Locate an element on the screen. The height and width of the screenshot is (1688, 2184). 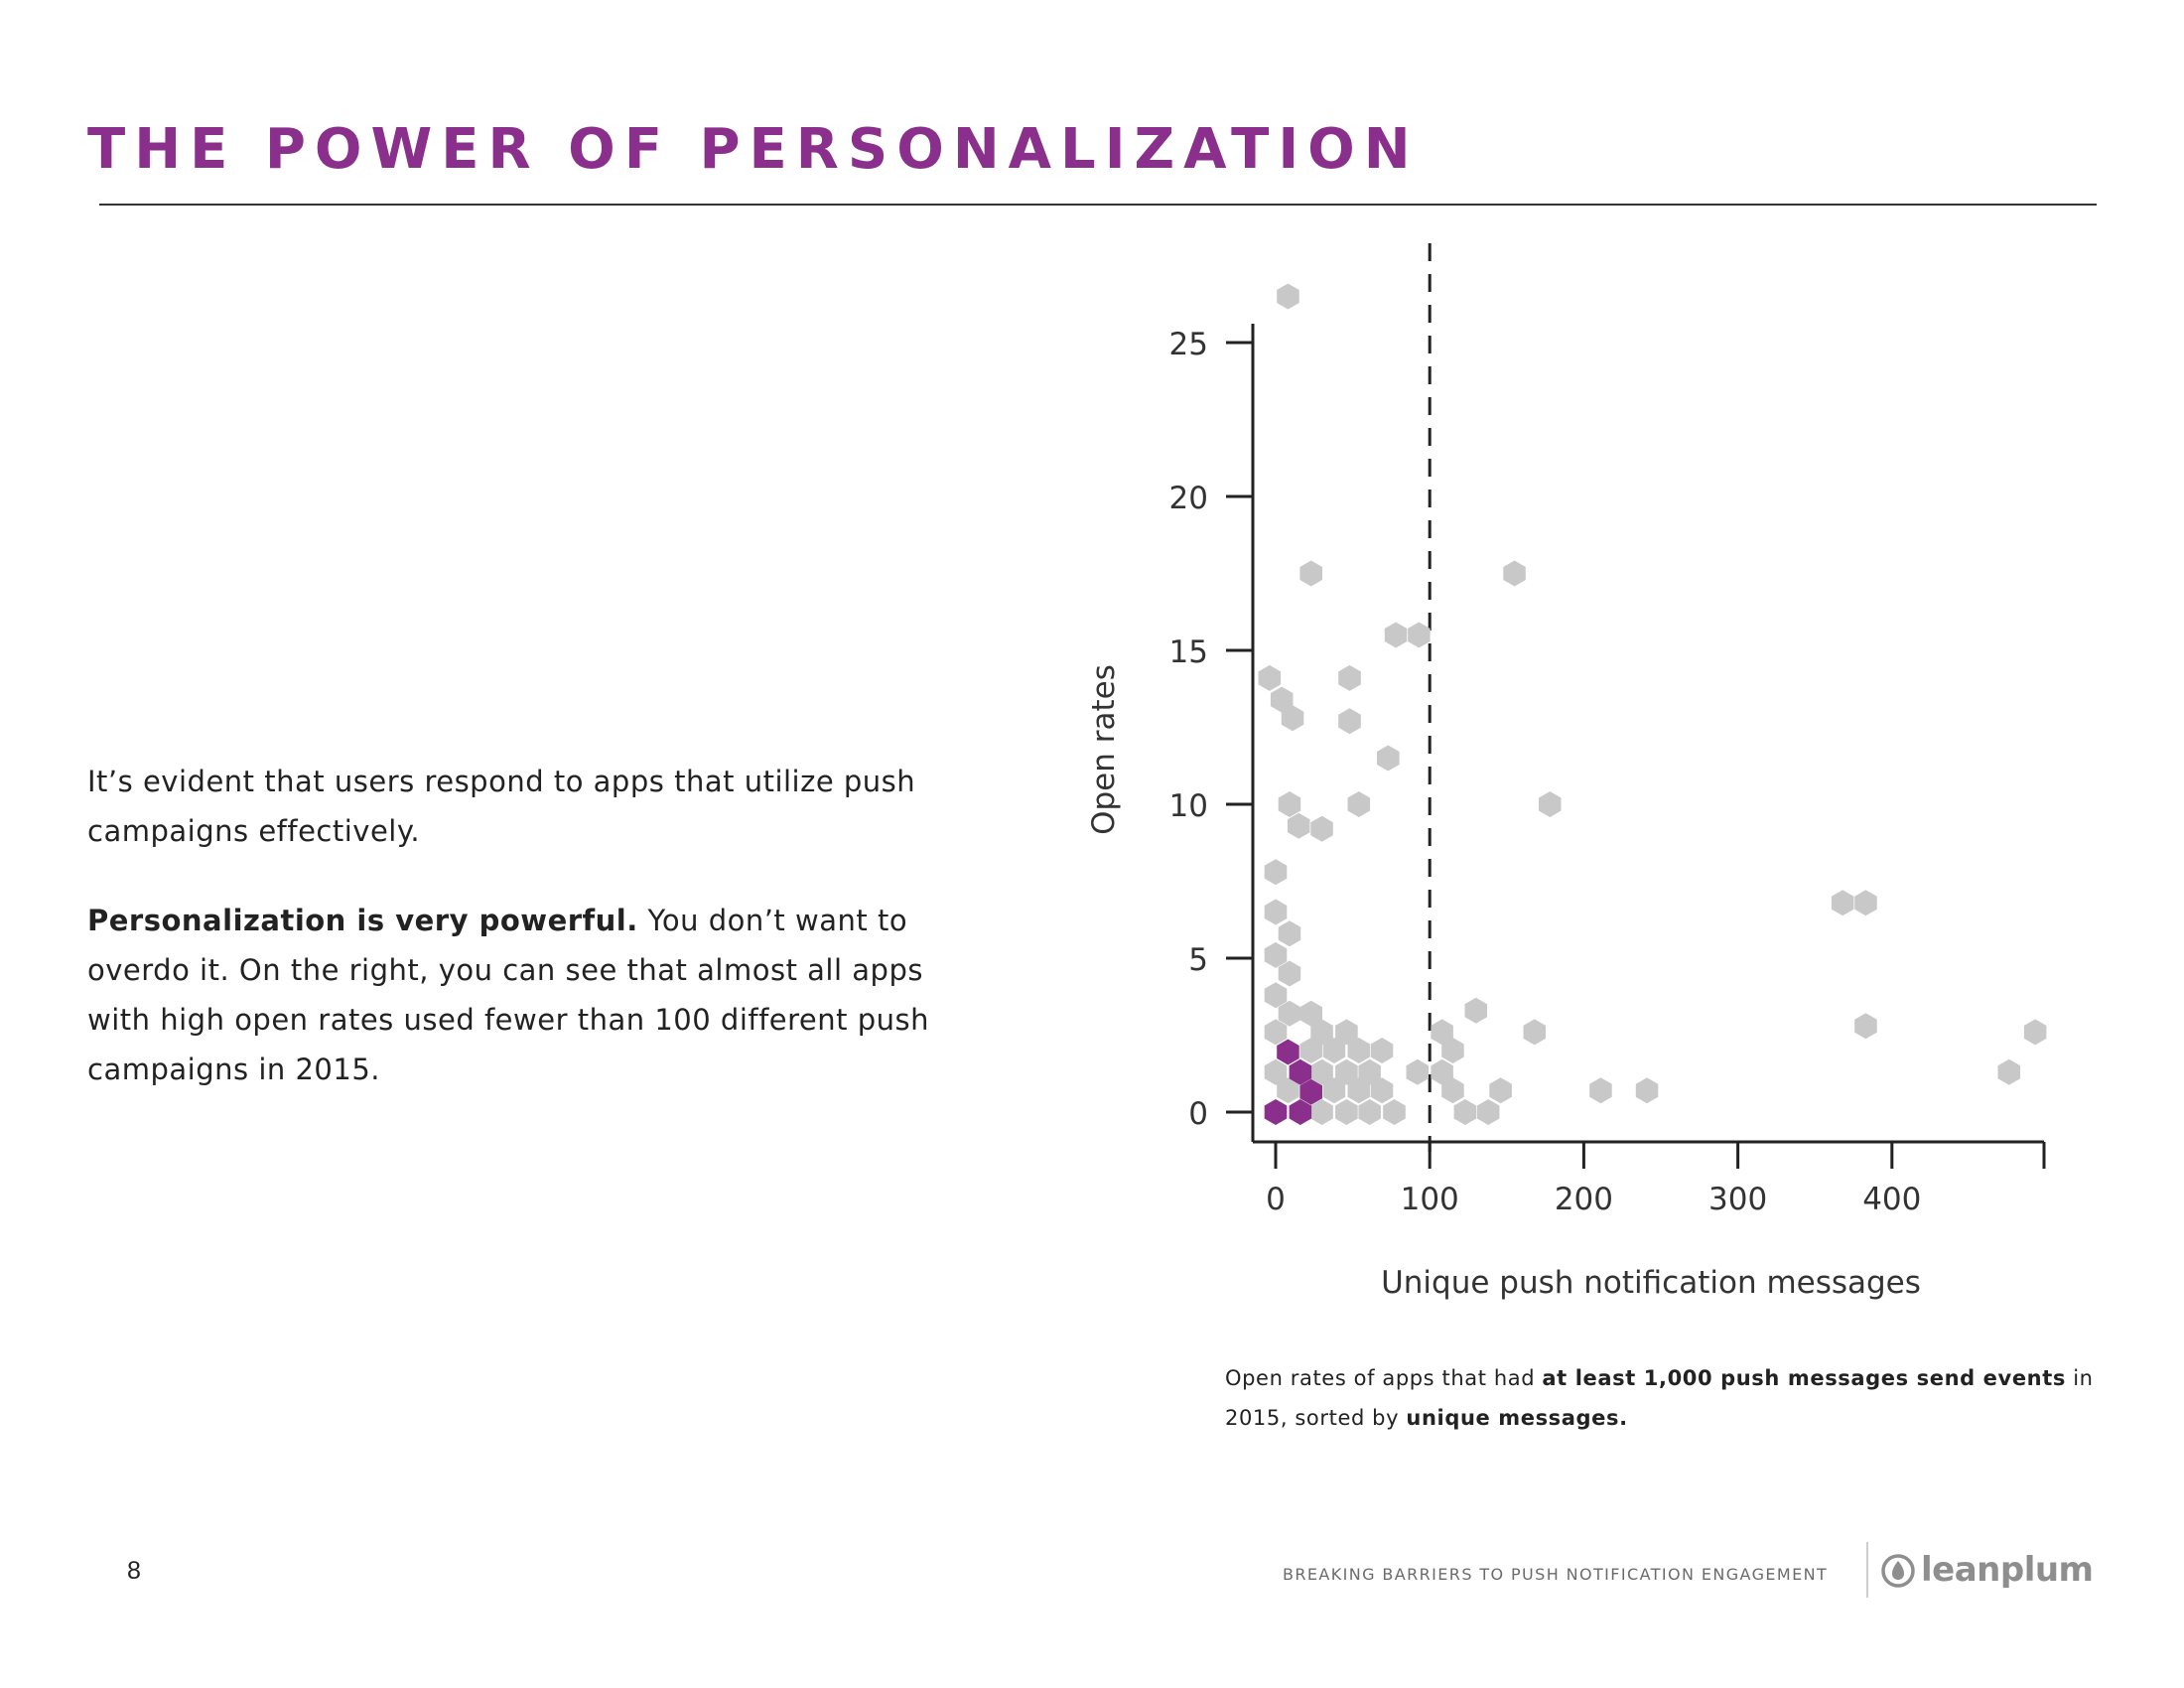
x-tick-label-300: 300 is located at coordinates (1737, 1199).